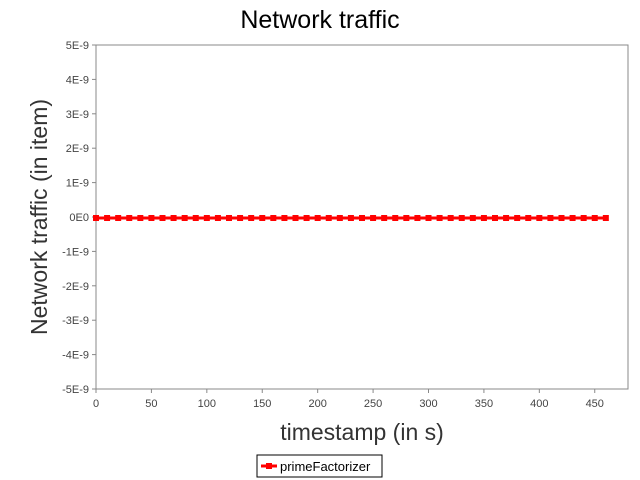  Describe the element at coordinates (484, 404) in the screenshot. I see `x-tick-label: 350` at that location.